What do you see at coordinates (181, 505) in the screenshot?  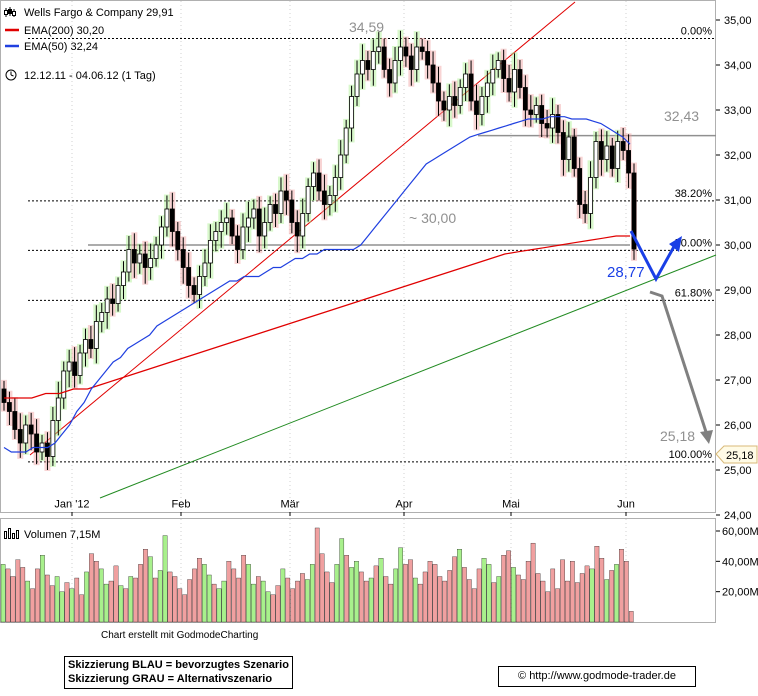 I see `time-tick-label: Feb` at bounding box center [181, 505].